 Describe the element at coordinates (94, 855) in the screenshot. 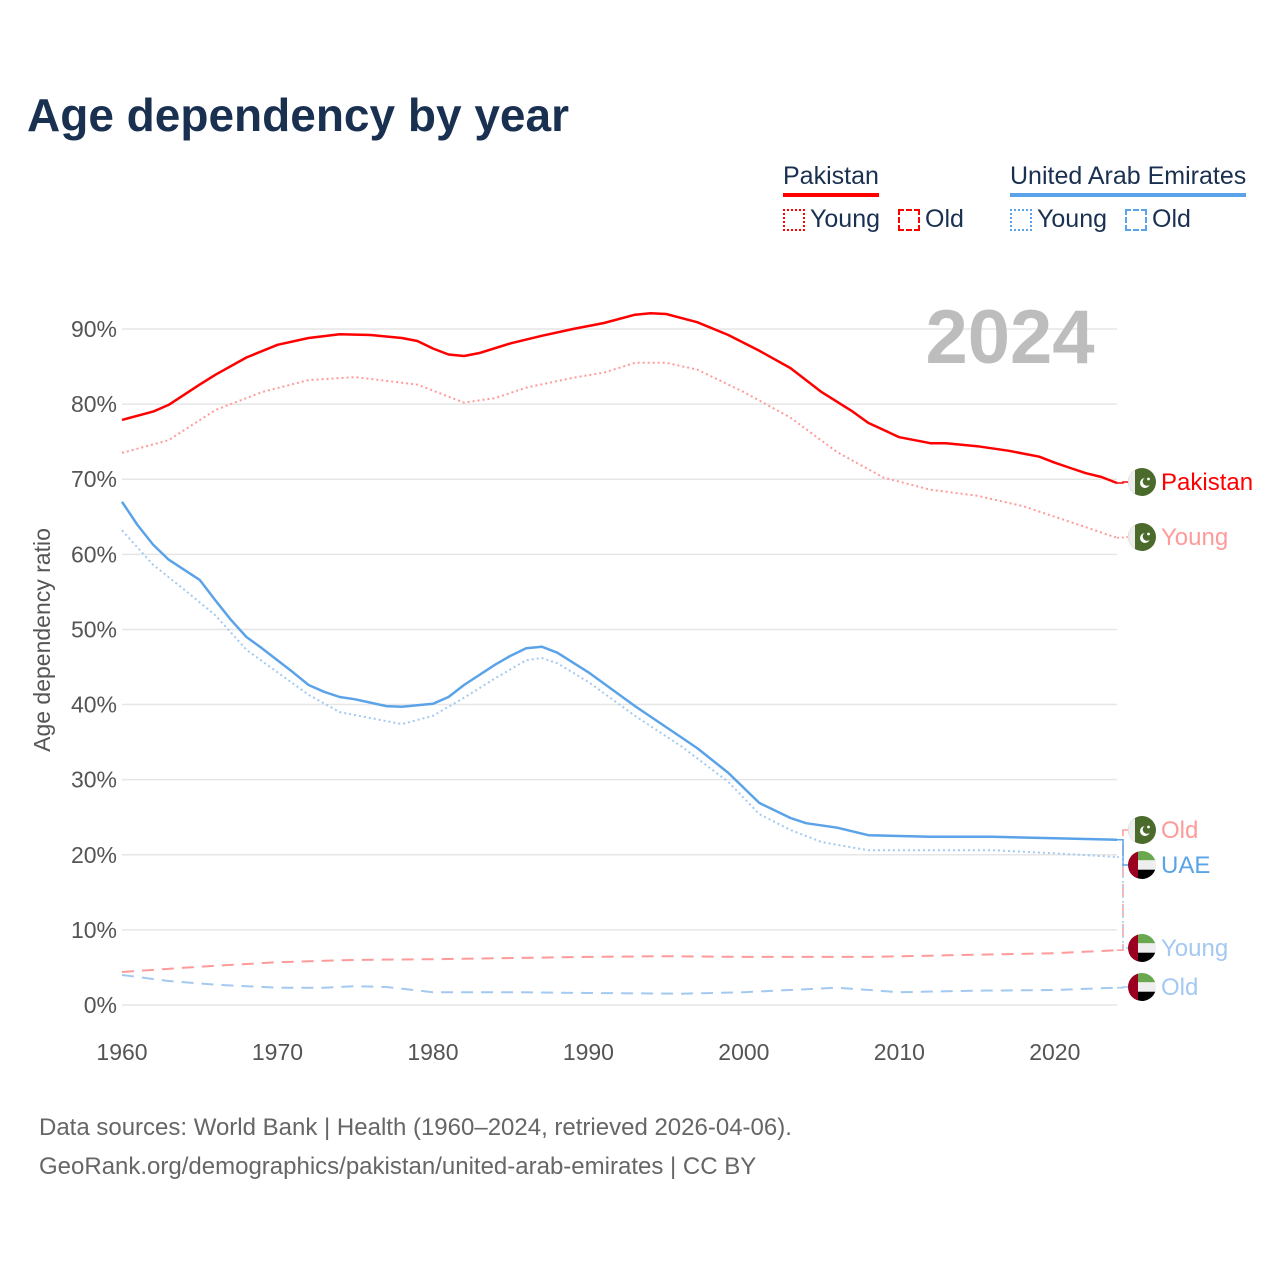

I see `y-tick-label: 20%` at that location.